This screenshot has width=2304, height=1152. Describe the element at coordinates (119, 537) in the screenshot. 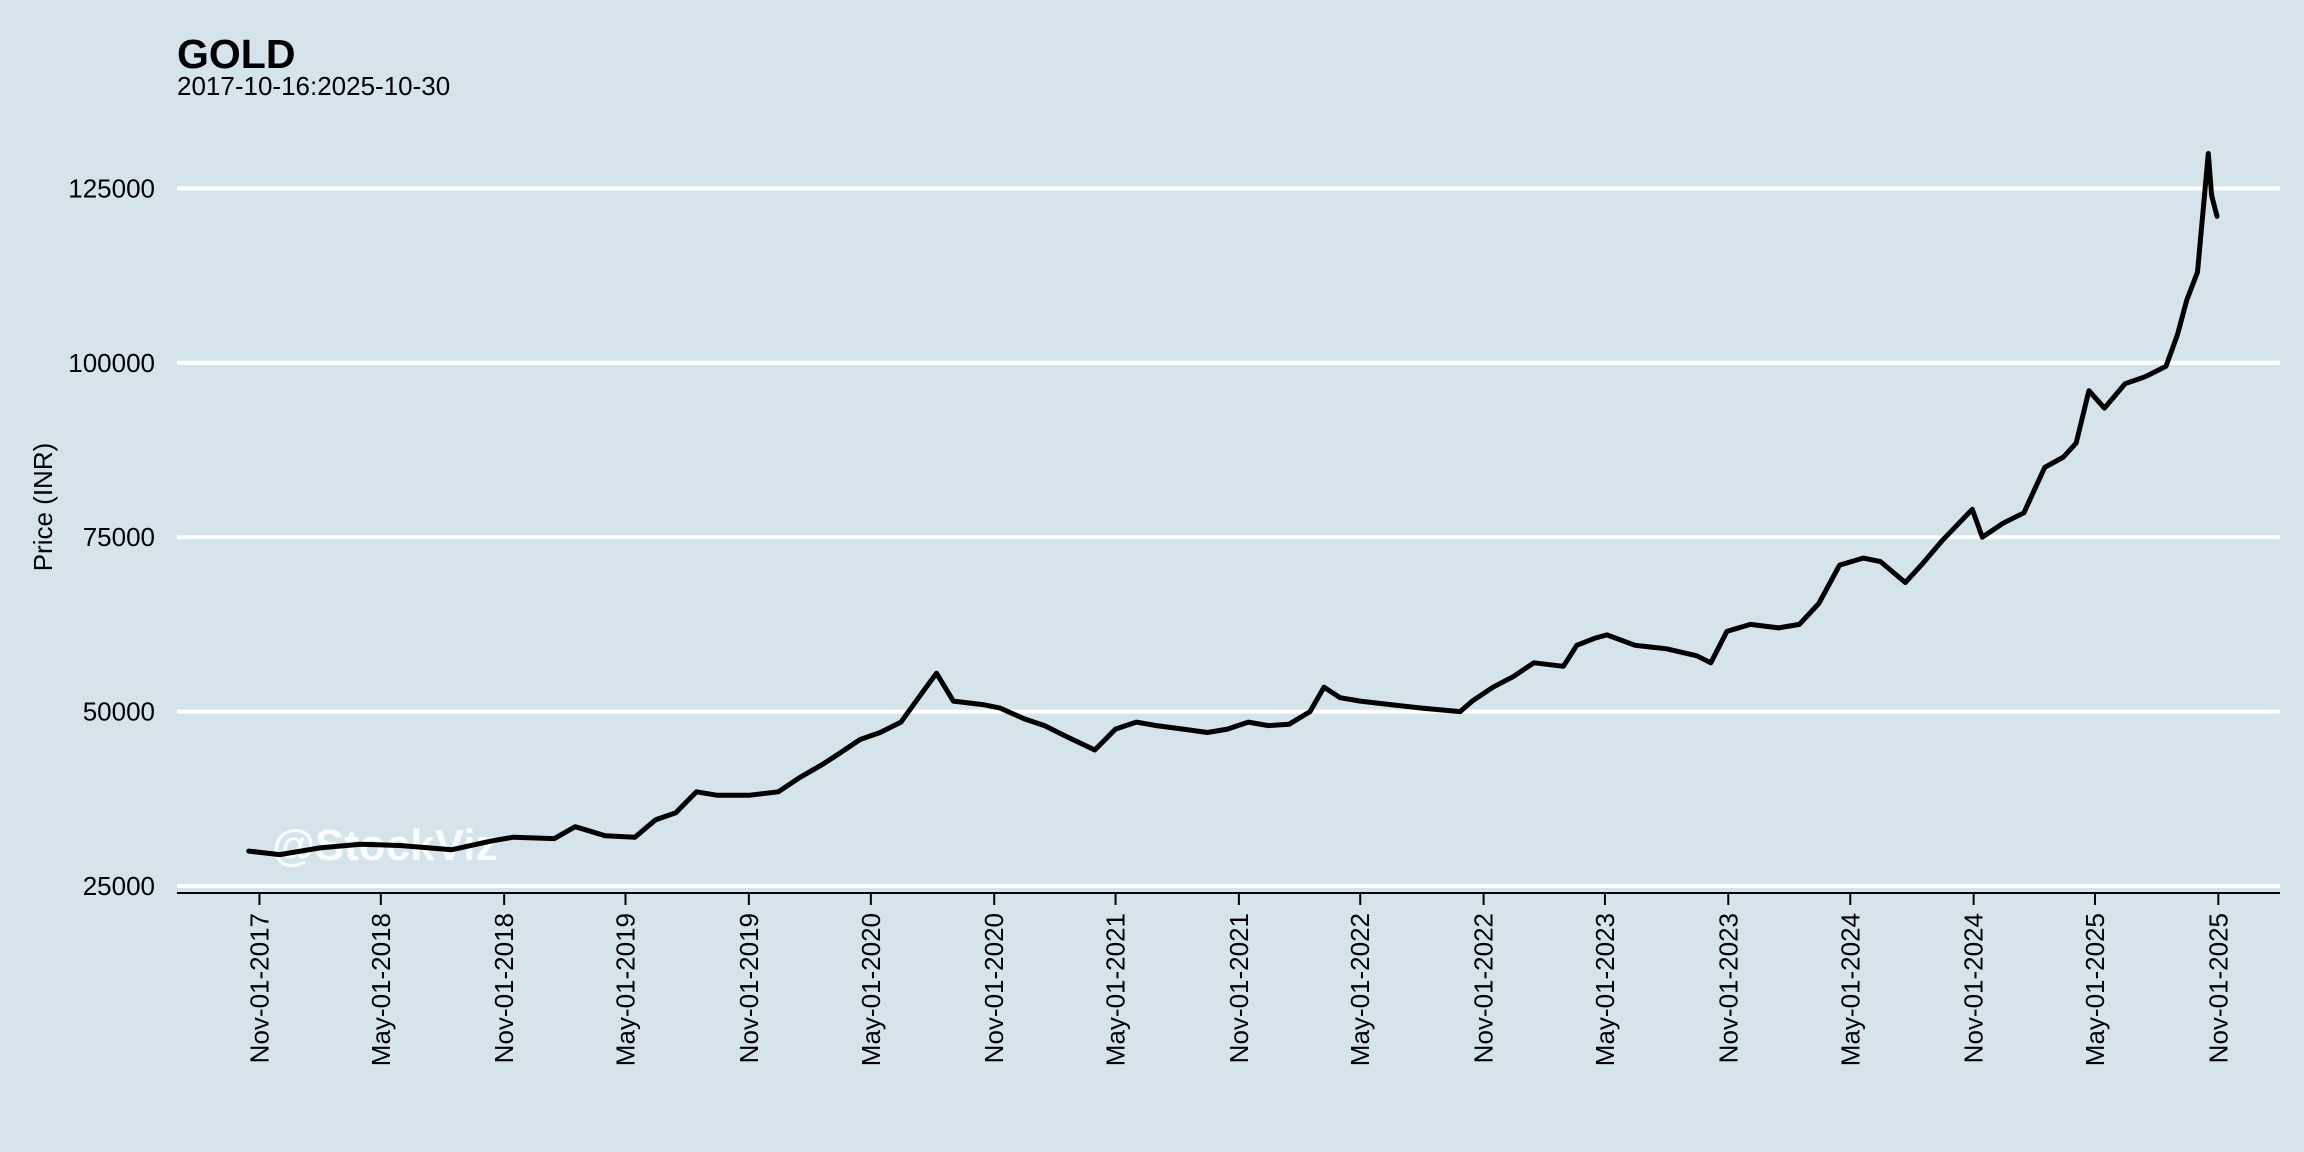

I see `y-tick-label: 75000` at that location.